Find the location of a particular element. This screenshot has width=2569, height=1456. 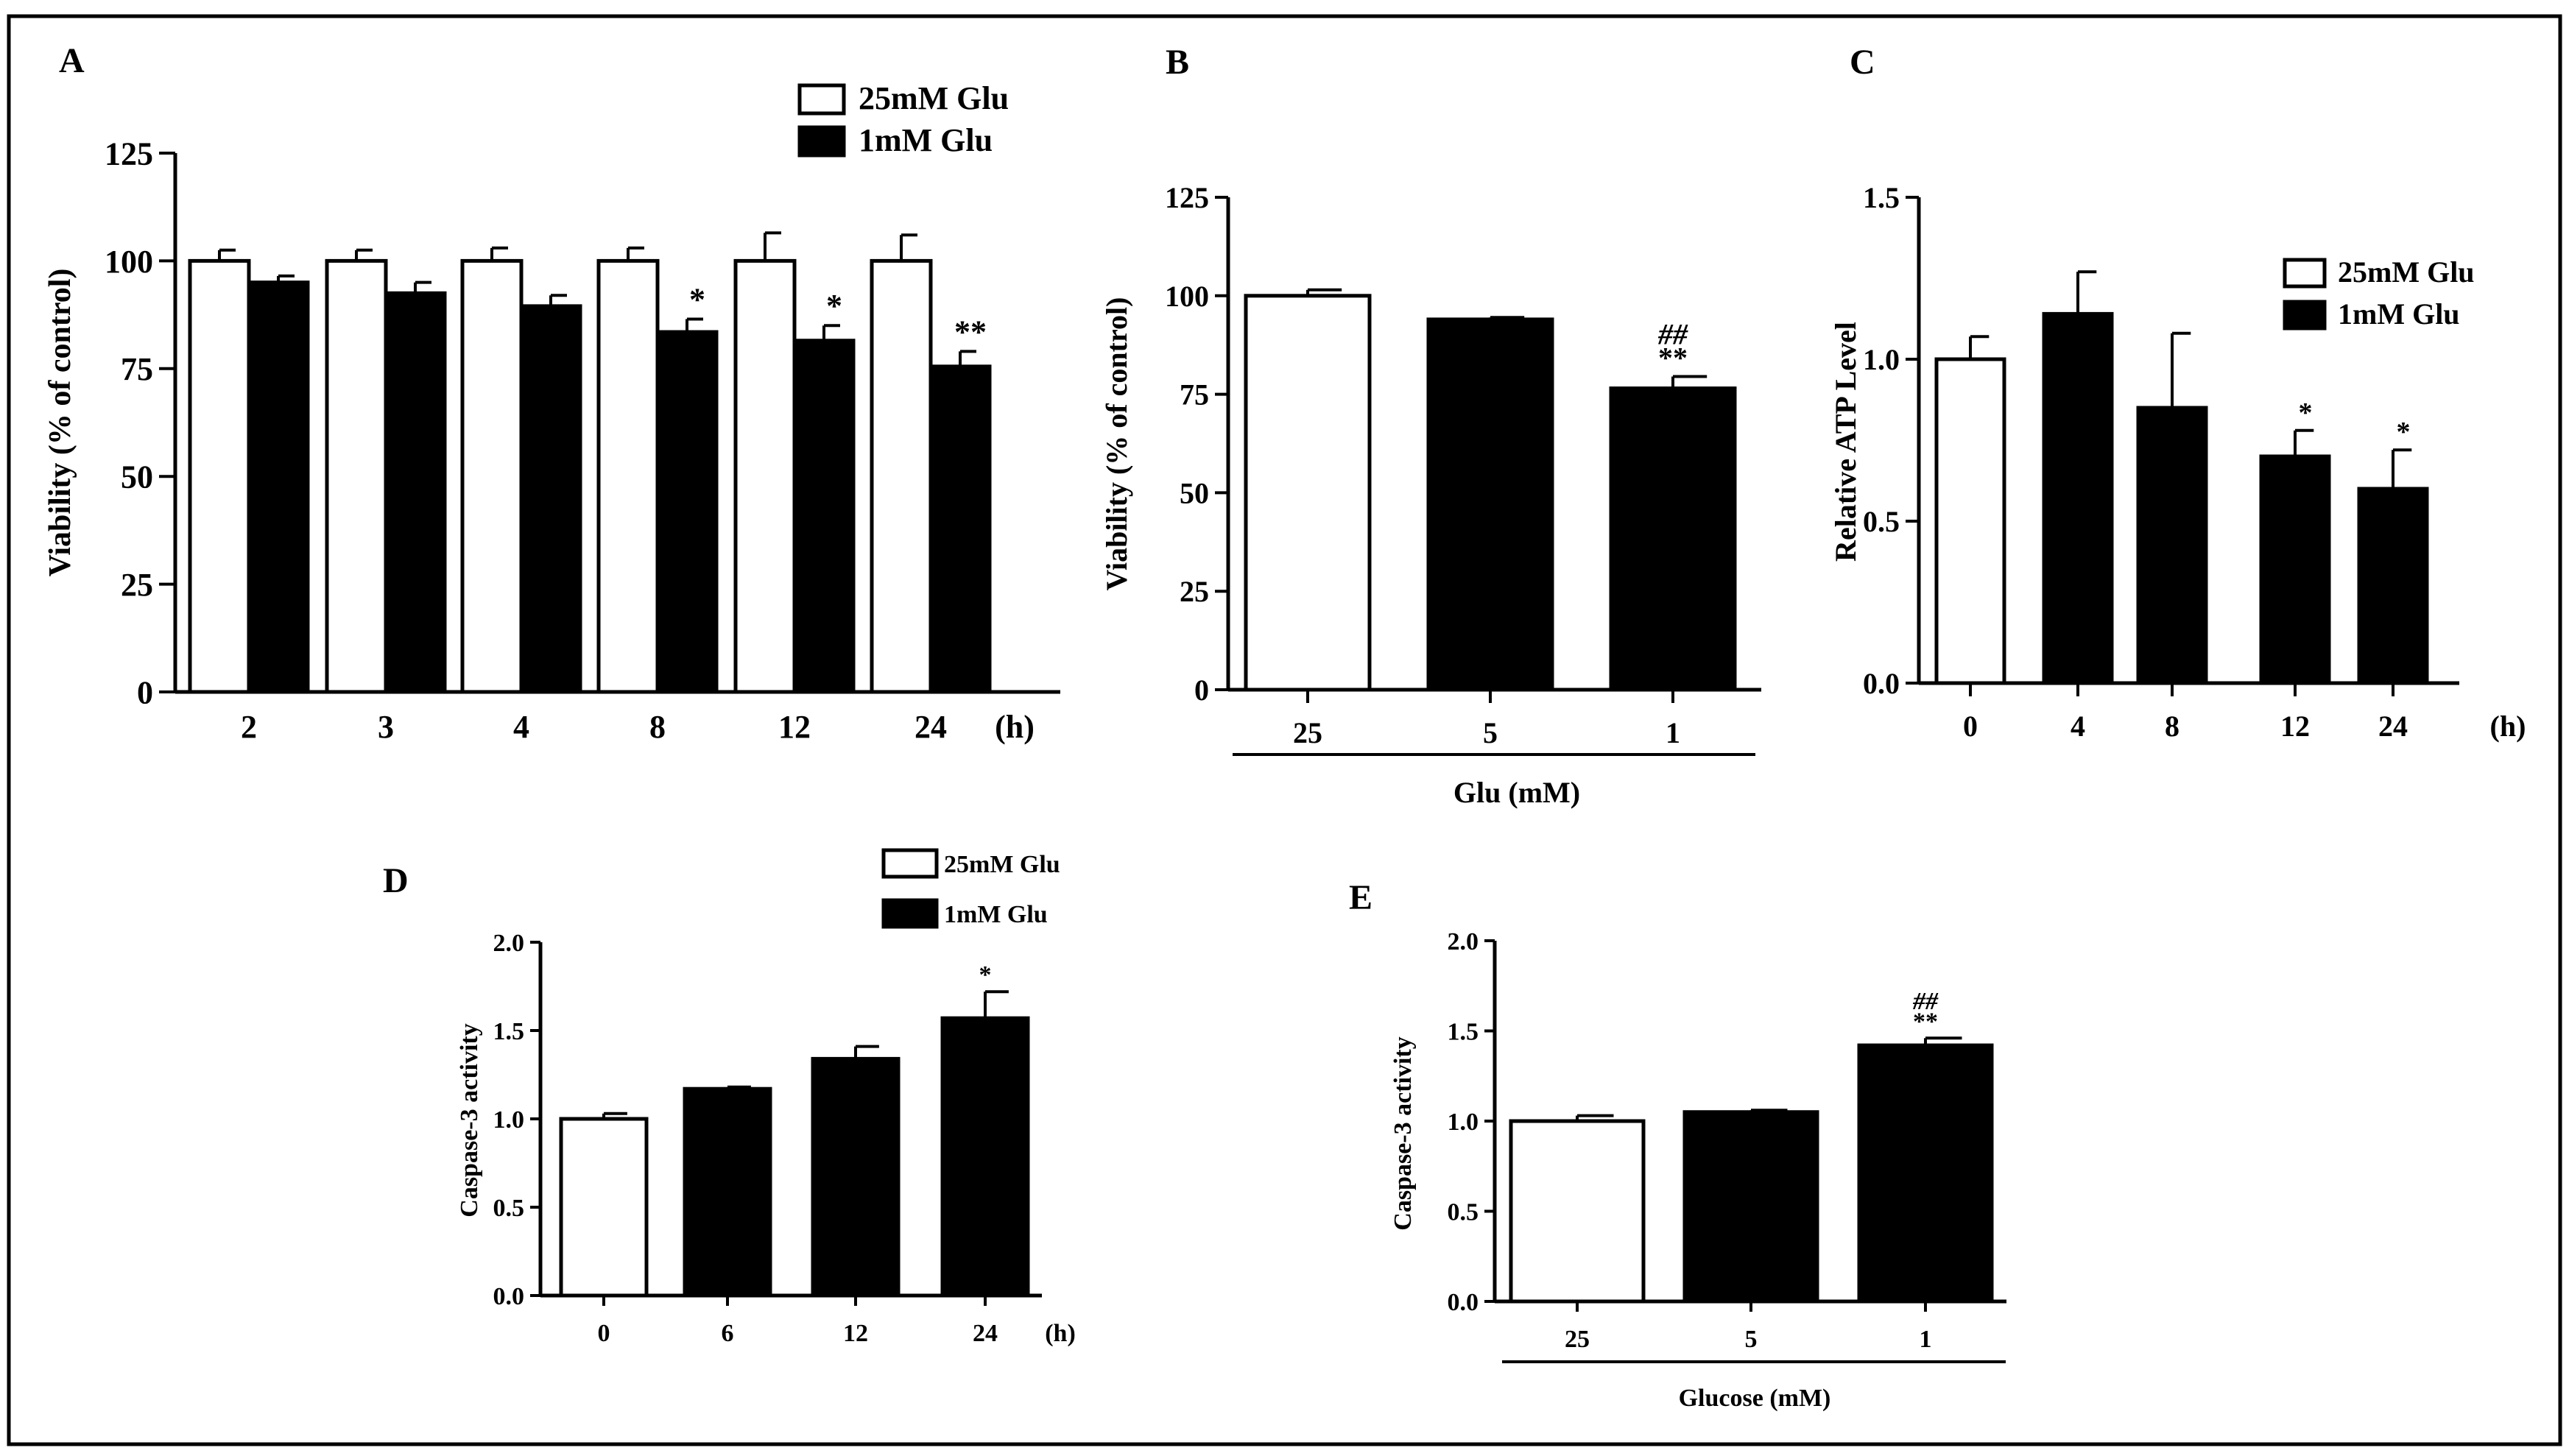

panel-label: B is located at coordinates (1177, 62).